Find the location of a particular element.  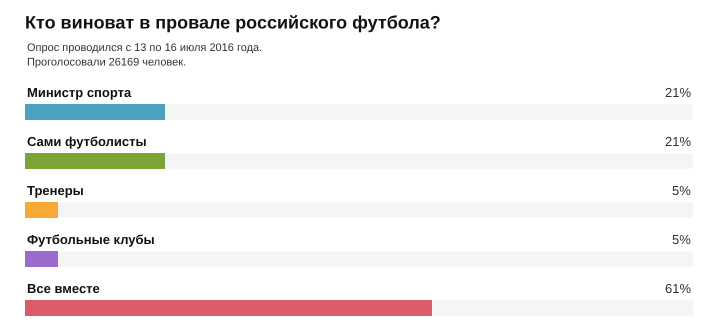

chart-subtitle: Опрос проводился с 13 по 16 июля 2016 года. Проголосовали 26169 человек. is located at coordinates (144, 55).